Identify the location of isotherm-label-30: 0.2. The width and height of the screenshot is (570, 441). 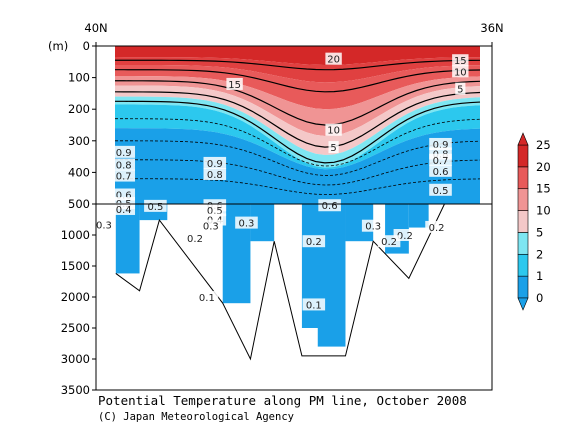
(405, 236).